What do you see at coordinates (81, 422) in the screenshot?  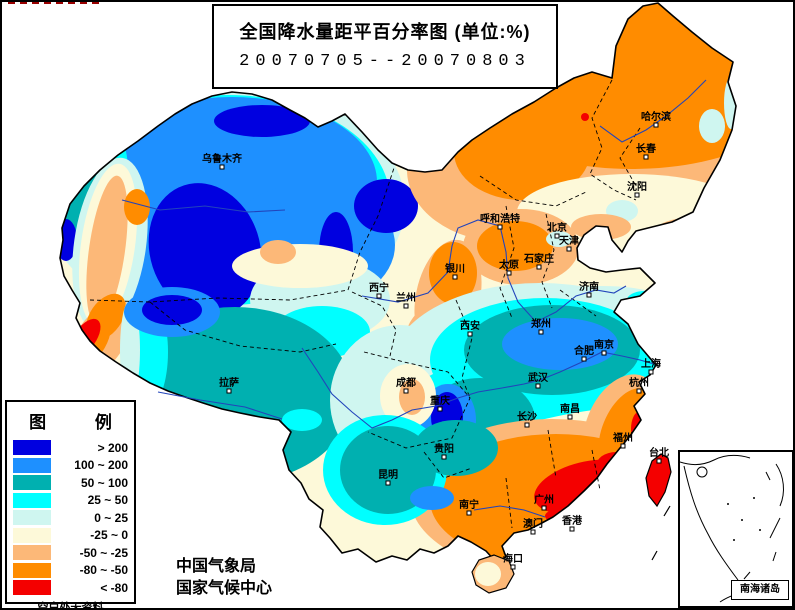 I see `legend-title: 图 例` at bounding box center [81, 422].